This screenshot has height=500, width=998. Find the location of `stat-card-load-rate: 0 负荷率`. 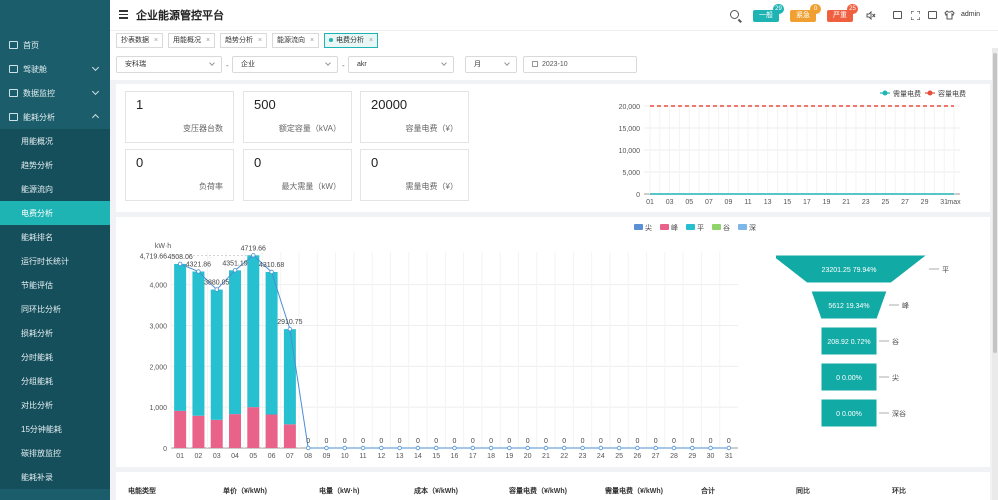

stat-card-load-rate: 0 负荷率 is located at coordinates (179, 175).